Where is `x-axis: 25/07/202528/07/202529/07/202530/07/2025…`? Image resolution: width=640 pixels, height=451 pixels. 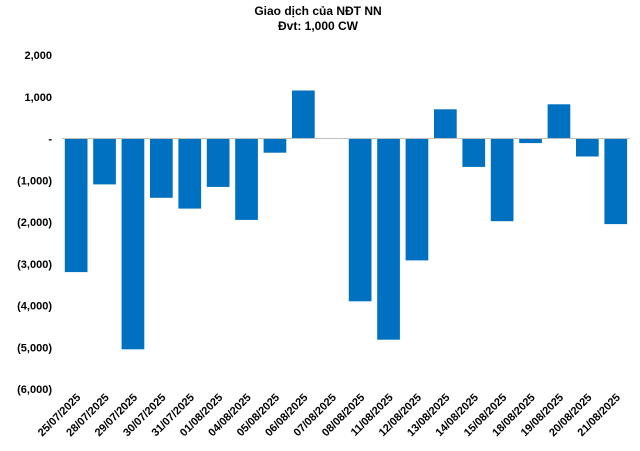 x-axis: 25/07/202528/07/202529/07/202530/07/2025… is located at coordinates (329, 415).